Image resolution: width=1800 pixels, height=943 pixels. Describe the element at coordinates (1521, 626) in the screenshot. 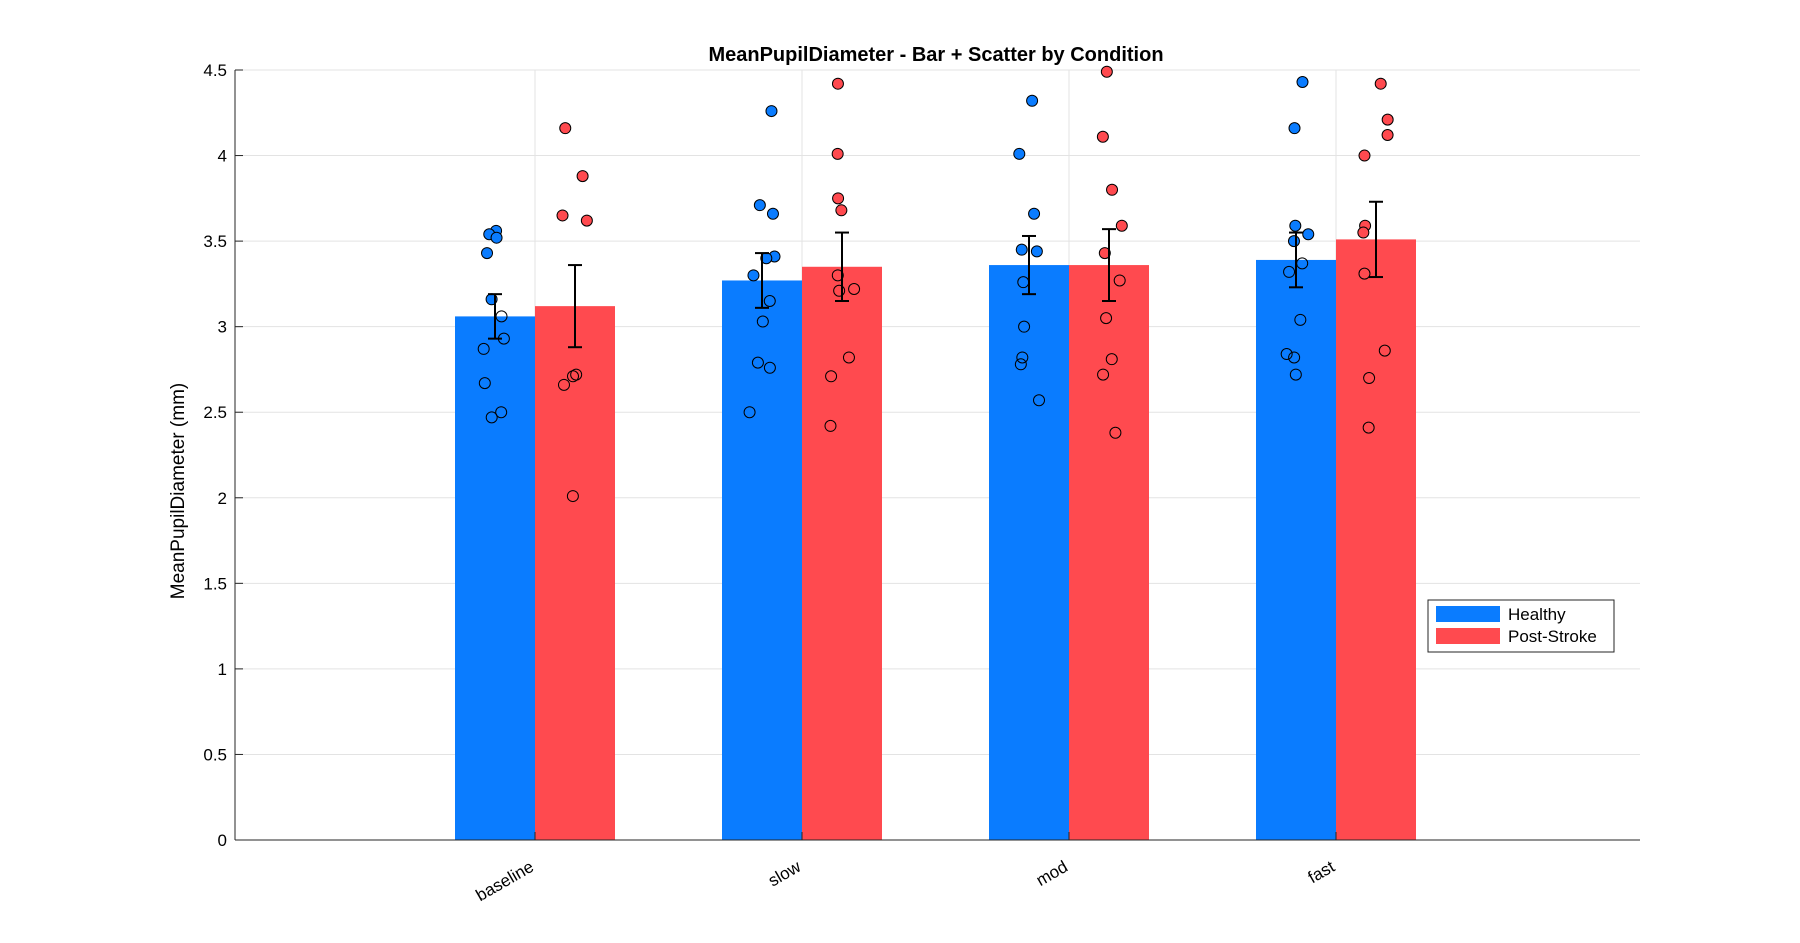

I see `legend: Healthy Post-Stroke` at that location.